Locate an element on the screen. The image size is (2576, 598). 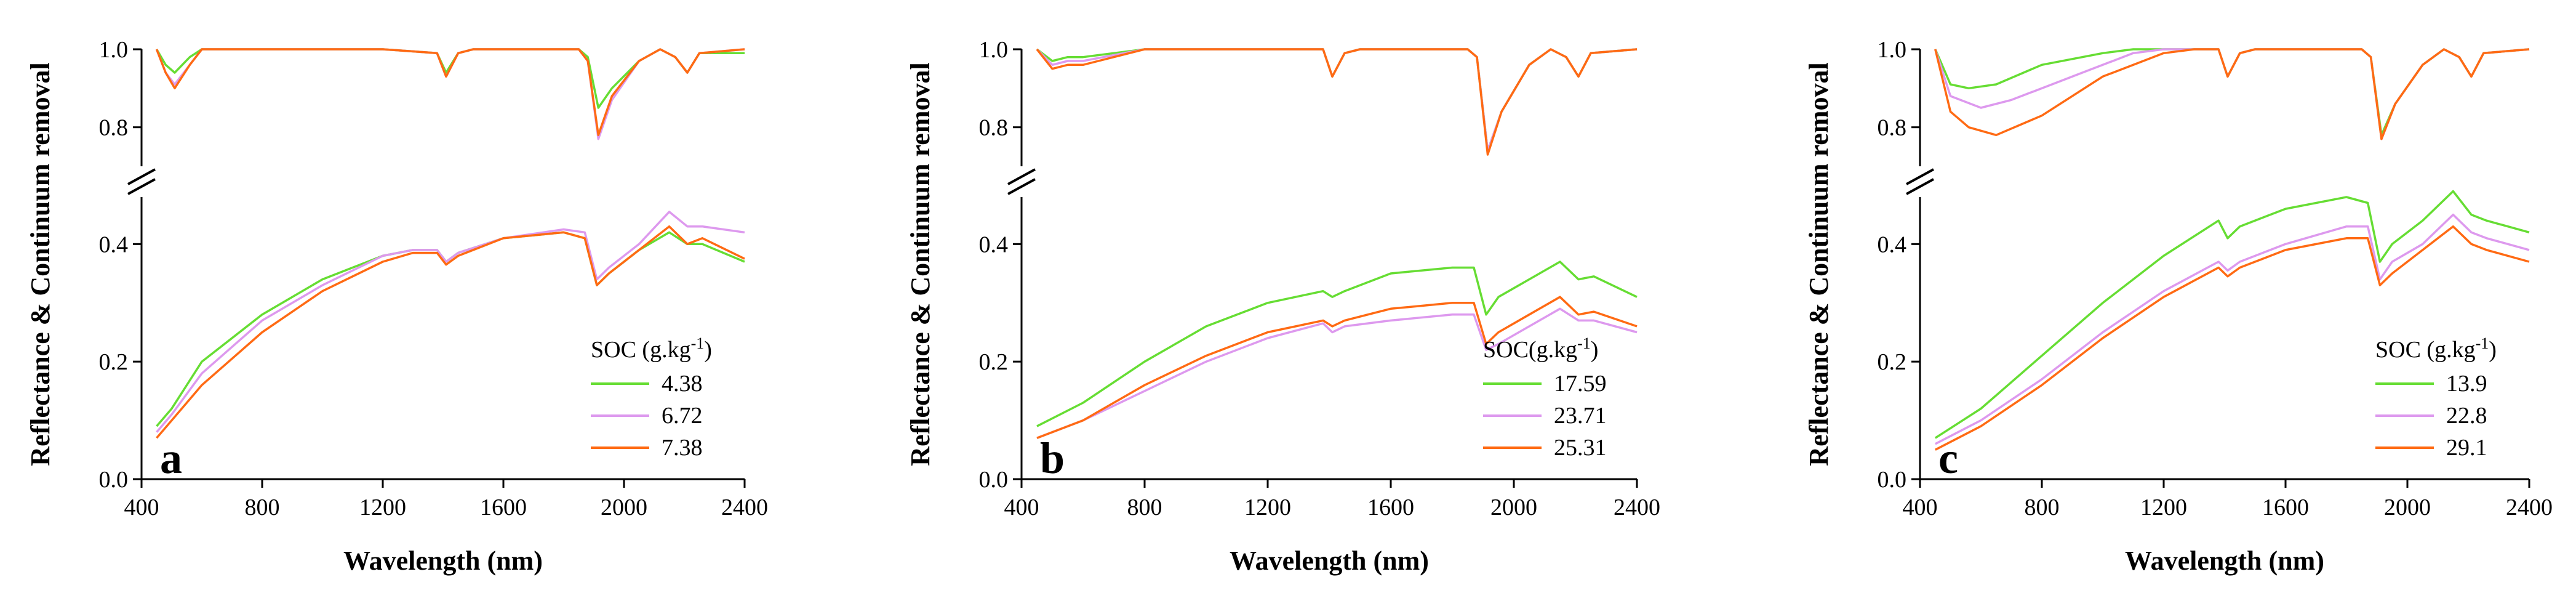
series-line-continuum-25.31 is located at coordinates (1337, 102).